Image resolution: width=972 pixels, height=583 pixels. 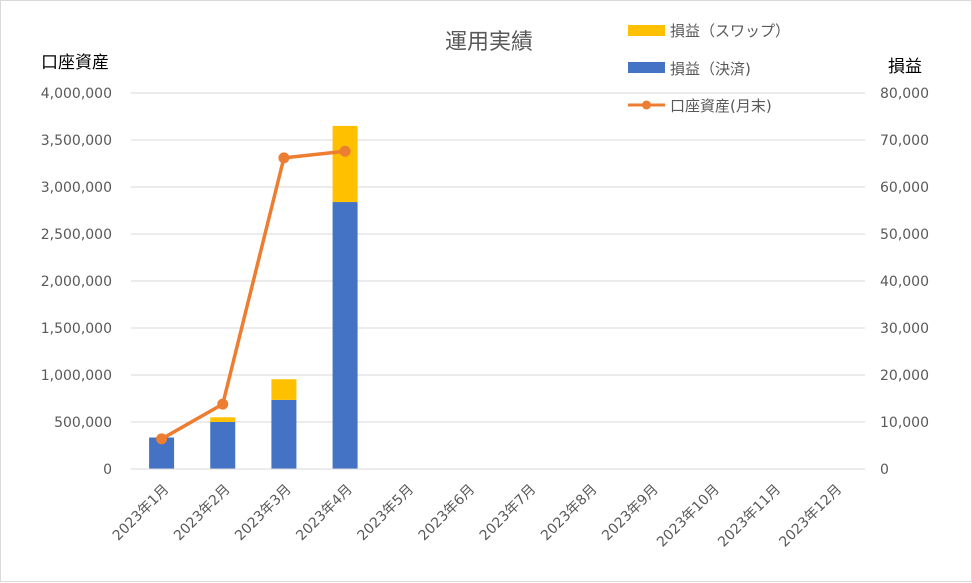 I want to click on x-tick-label: 2023年8月, so click(x=569, y=513).